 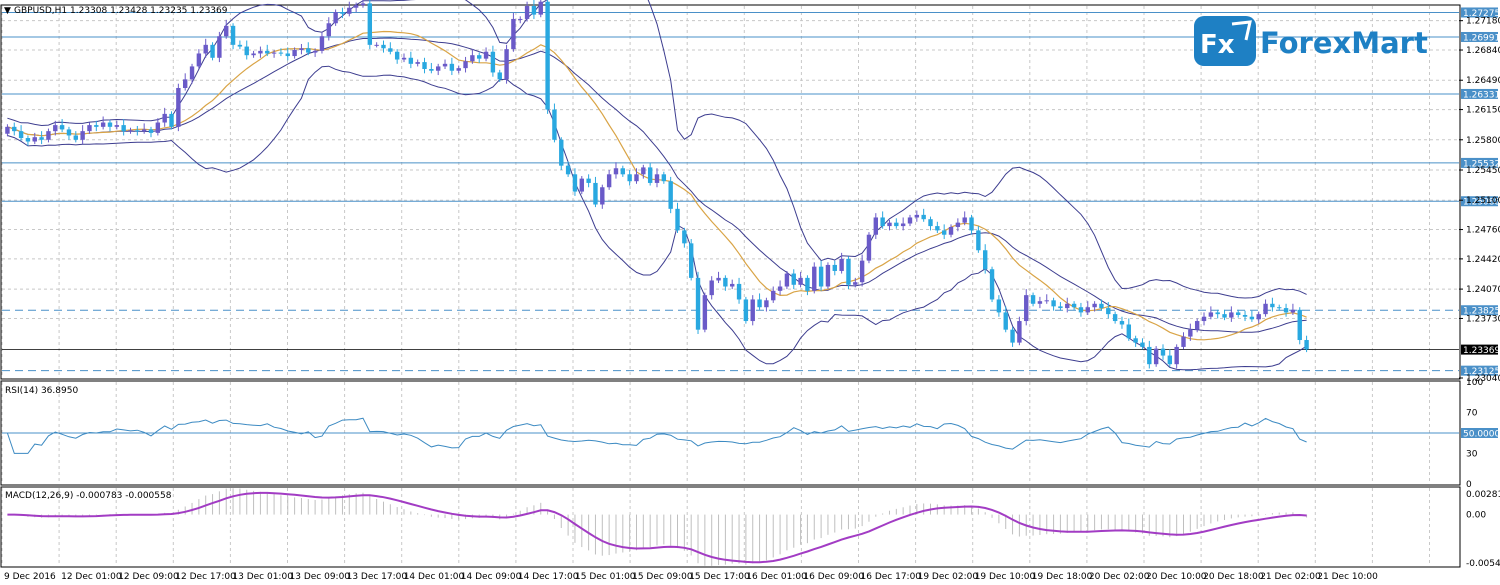 I want to click on current-price-box, so click(x=1479, y=349).